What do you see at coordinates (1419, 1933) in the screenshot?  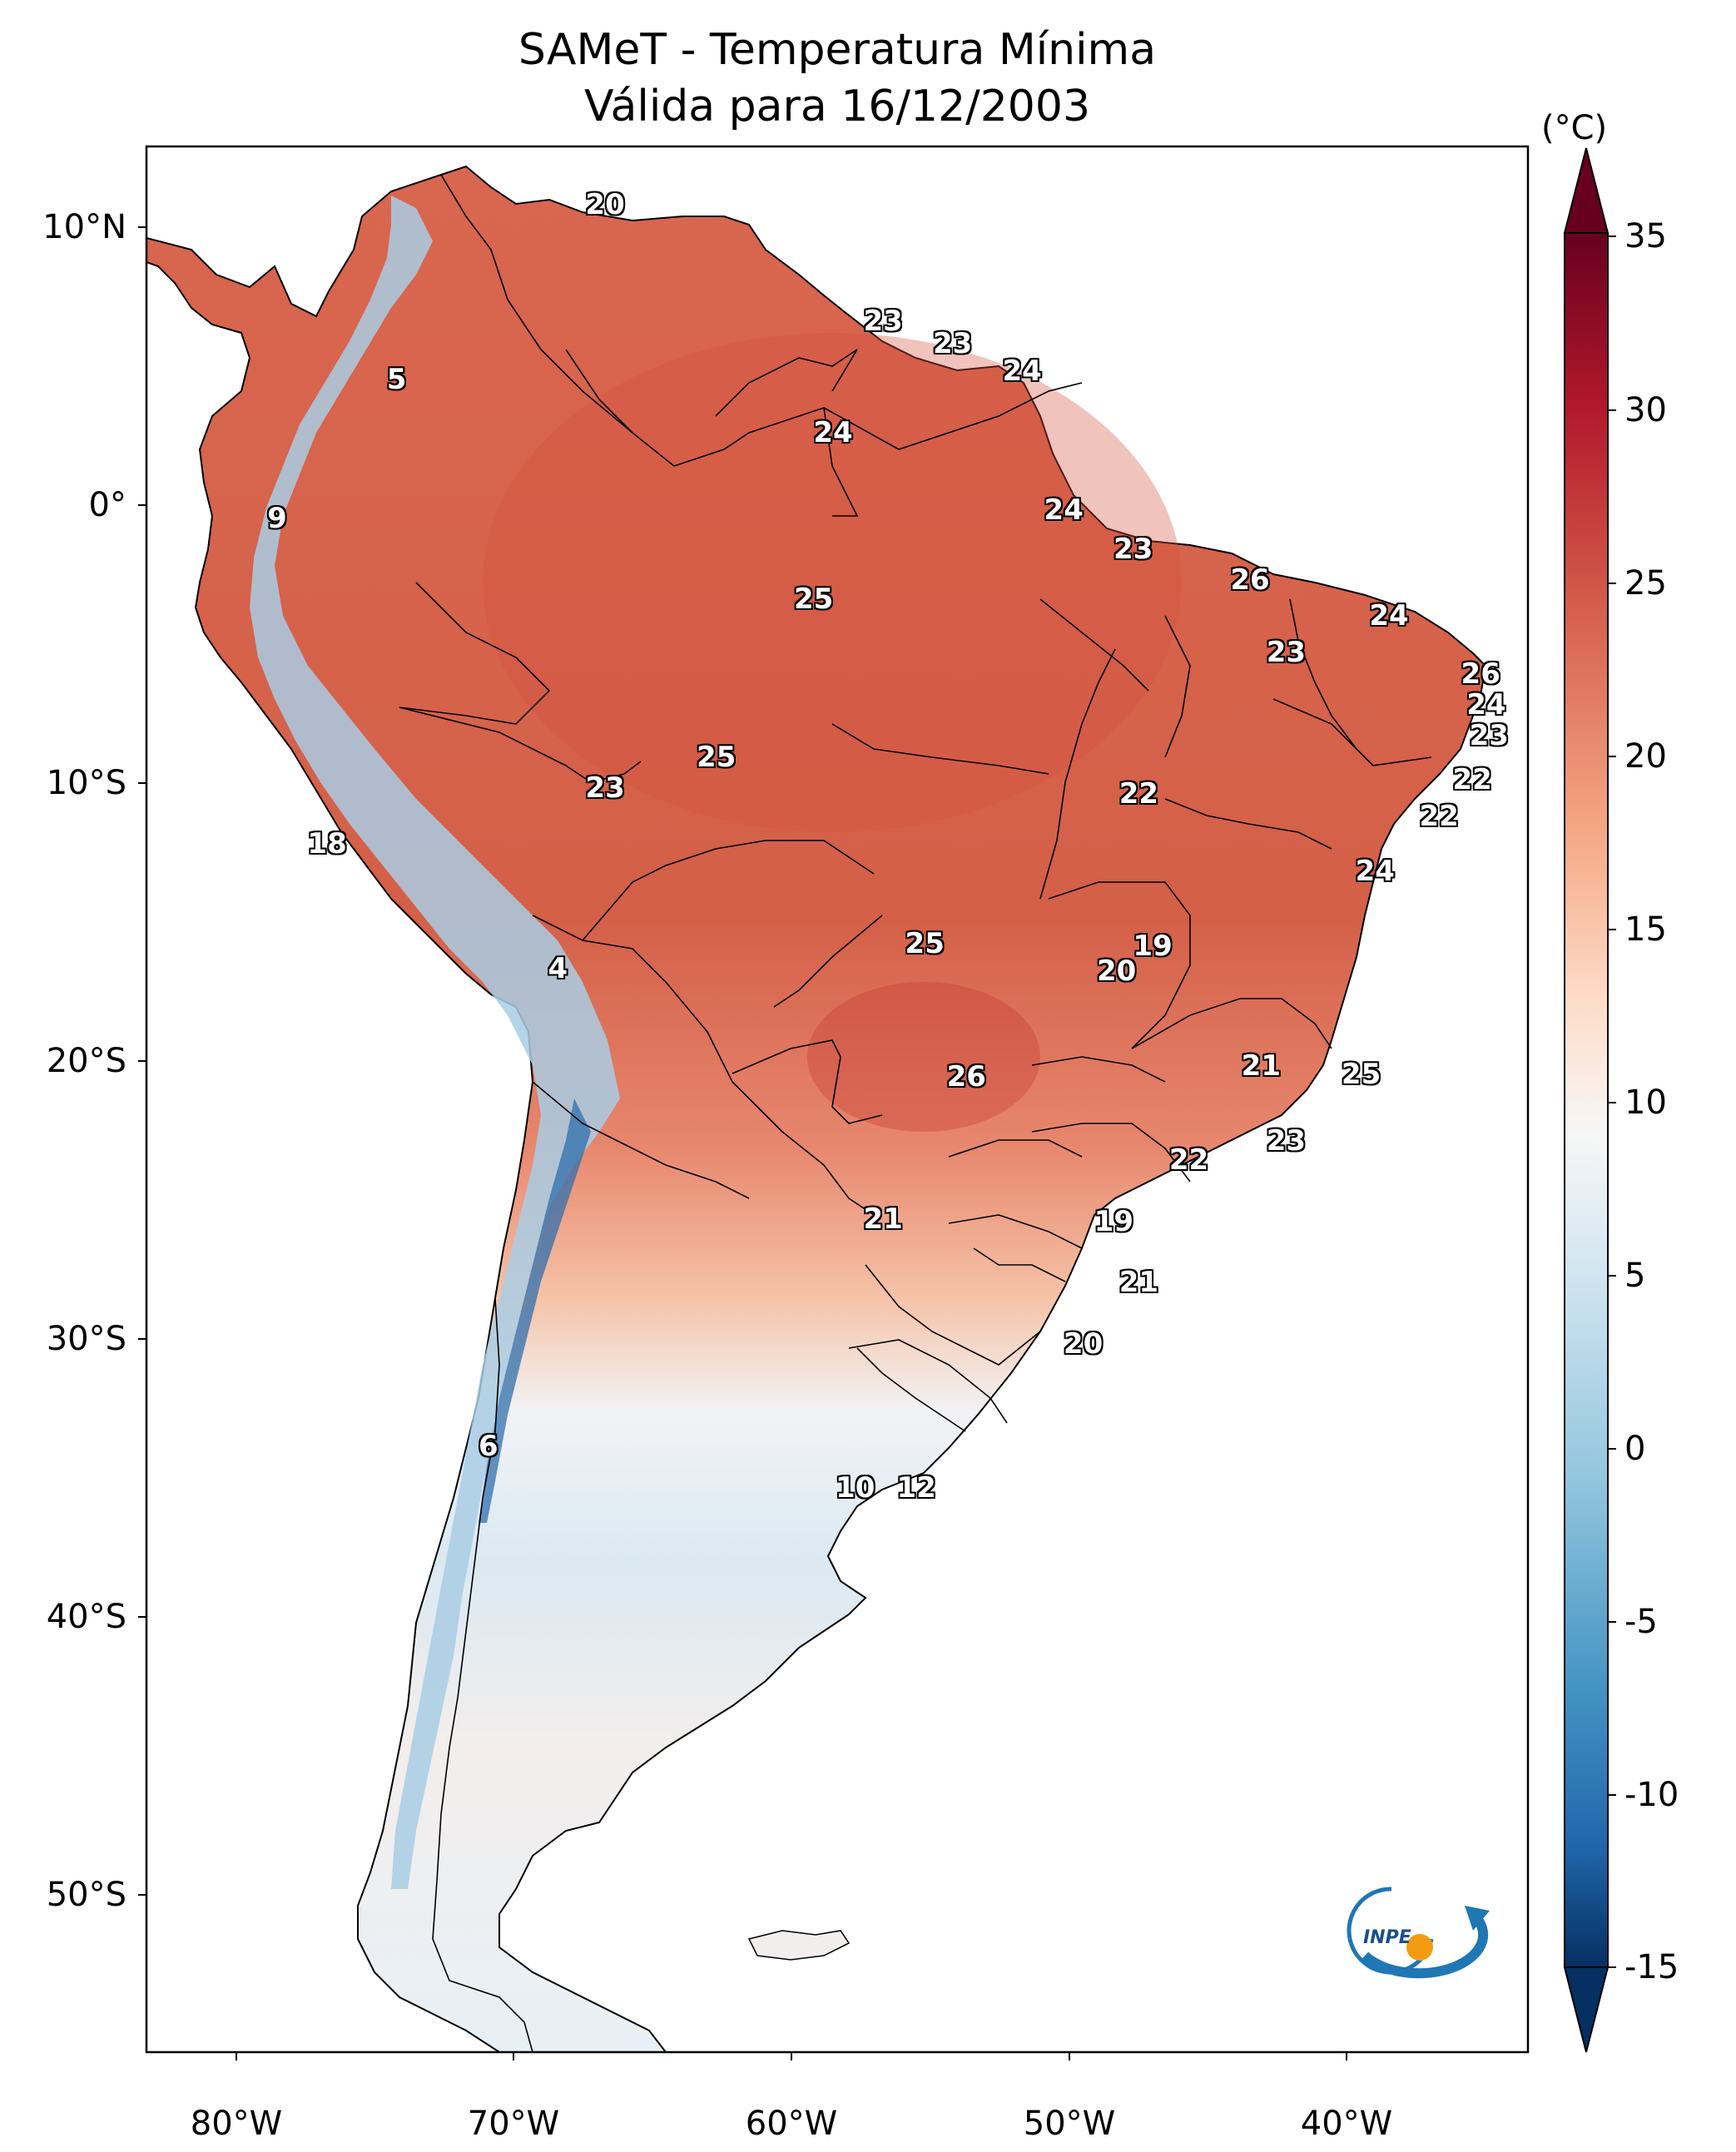 I see `inpe-logo` at bounding box center [1419, 1933].